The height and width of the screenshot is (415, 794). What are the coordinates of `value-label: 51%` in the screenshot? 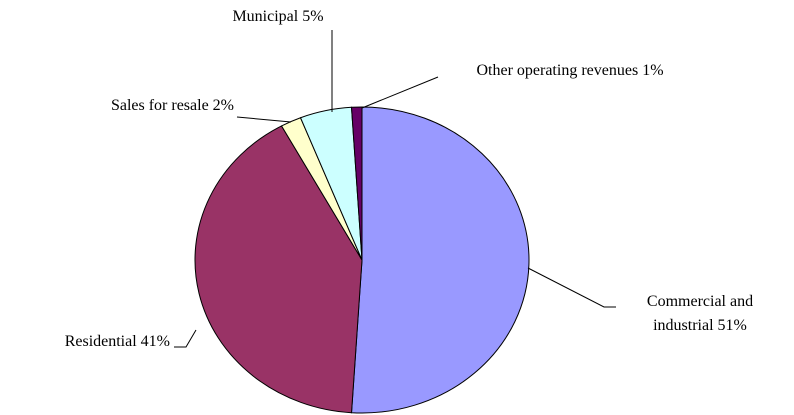 It's located at (732, 325).